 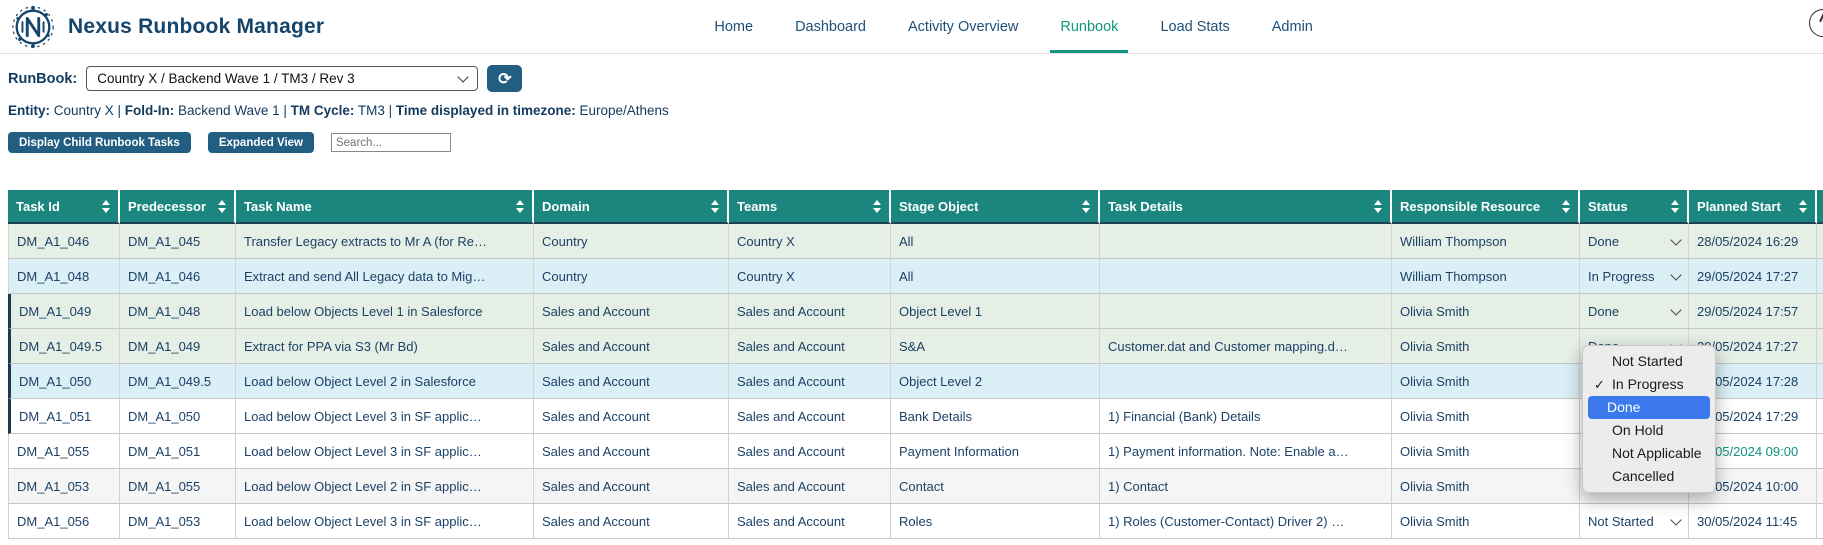 What do you see at coordinates (1604, 241) in the screenshot?
I see `status-value: Done` at bounding box center [1604, 241].